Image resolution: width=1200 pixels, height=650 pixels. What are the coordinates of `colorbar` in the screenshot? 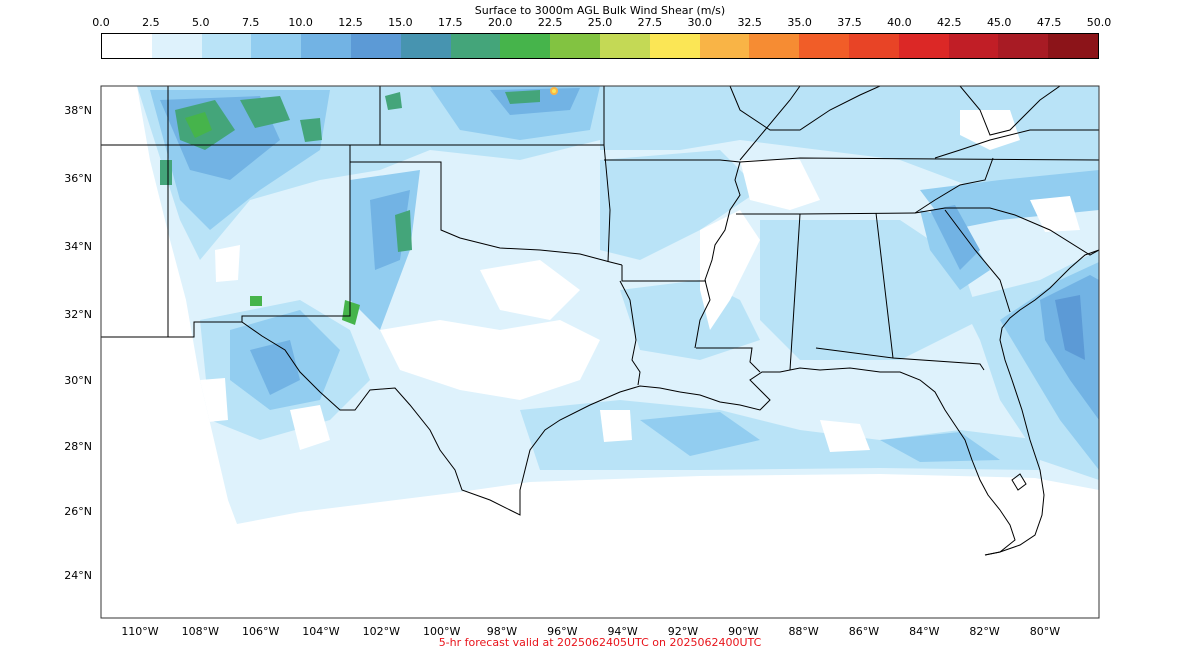 It's located at (600, 46).